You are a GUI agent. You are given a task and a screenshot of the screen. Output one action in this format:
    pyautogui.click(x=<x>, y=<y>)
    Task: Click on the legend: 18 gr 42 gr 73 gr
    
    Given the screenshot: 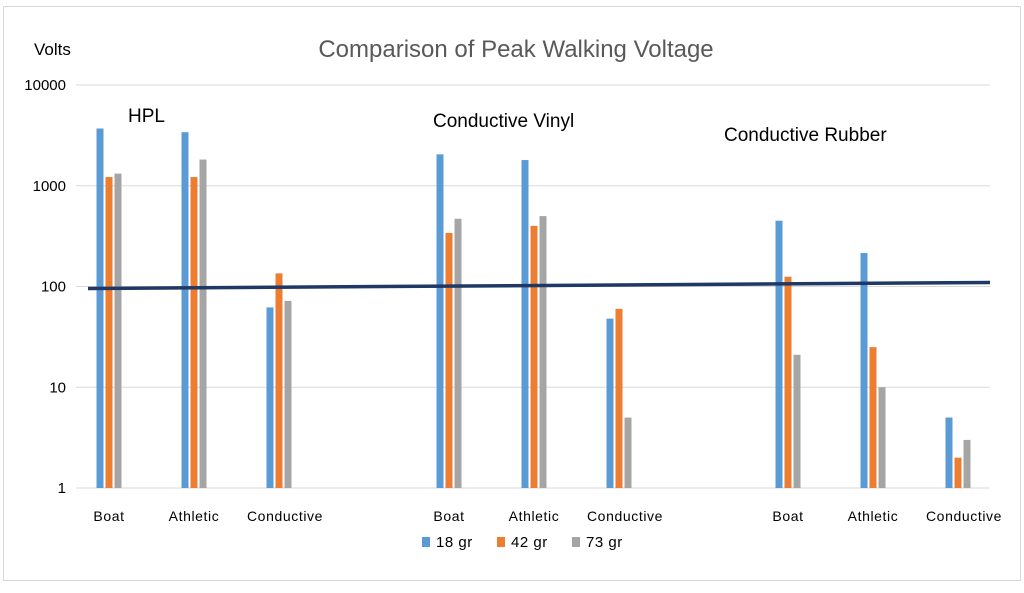 What is the action you would take?
    pyautogui.click(x=522, y=542)
    